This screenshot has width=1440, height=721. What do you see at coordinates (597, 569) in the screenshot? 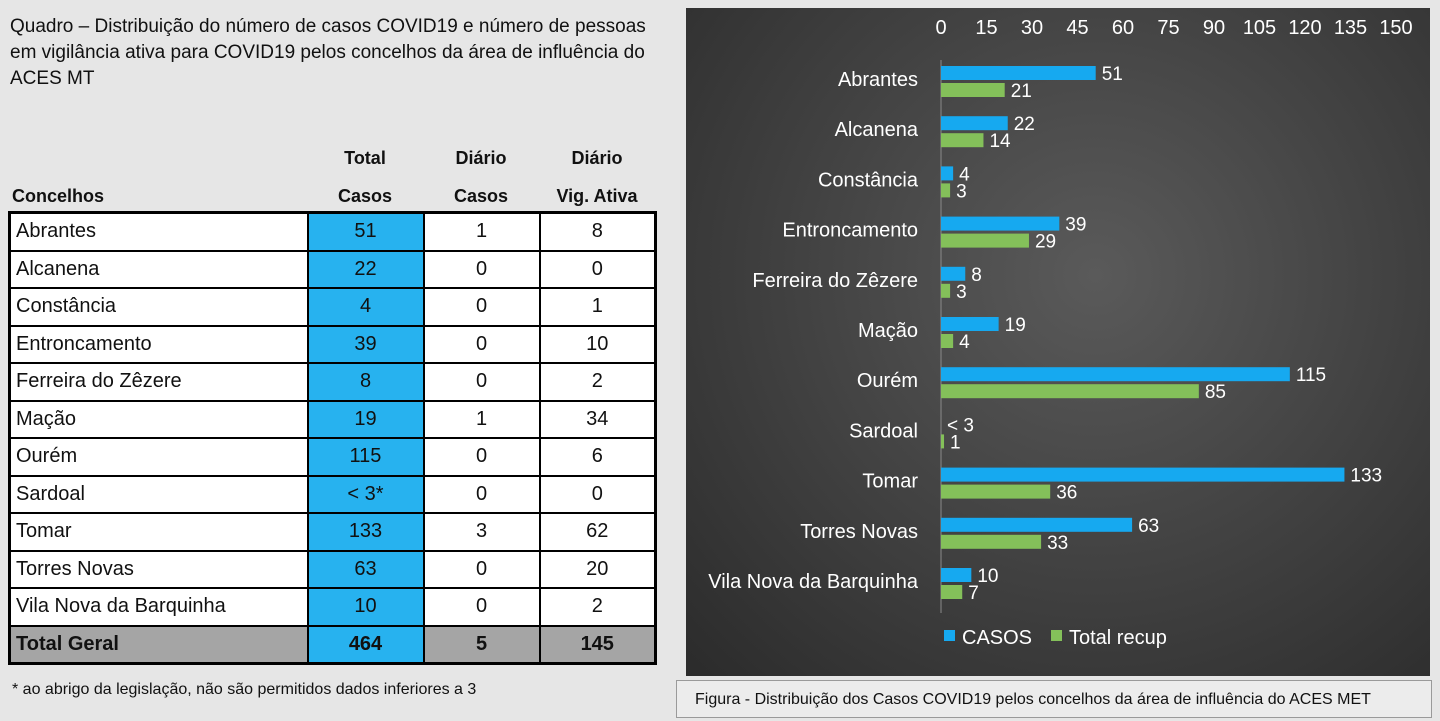
I see `cell-diario-vig: 20` at bounding box center [597, 569].